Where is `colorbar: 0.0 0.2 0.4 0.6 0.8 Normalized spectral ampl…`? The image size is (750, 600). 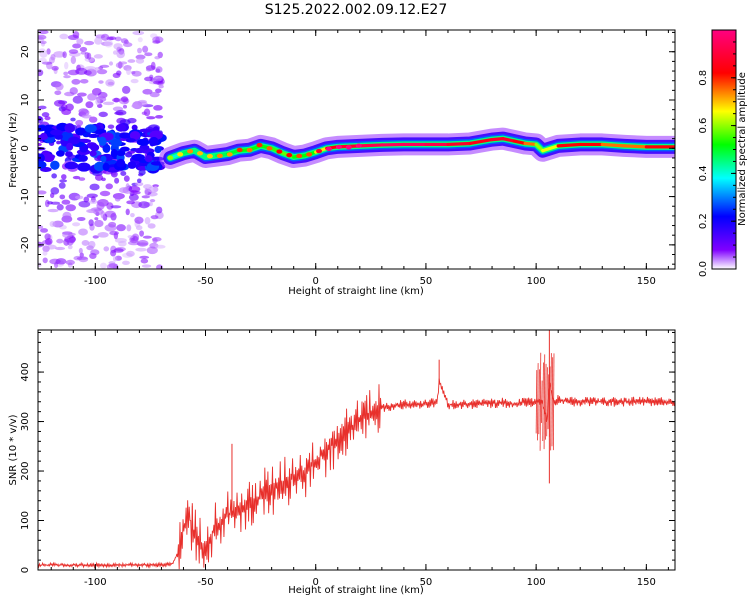
colorbar: 0.0 0.2 0.4 0.6 0.8 Normalized spectral ampl… is located at coordinates (723, 153).